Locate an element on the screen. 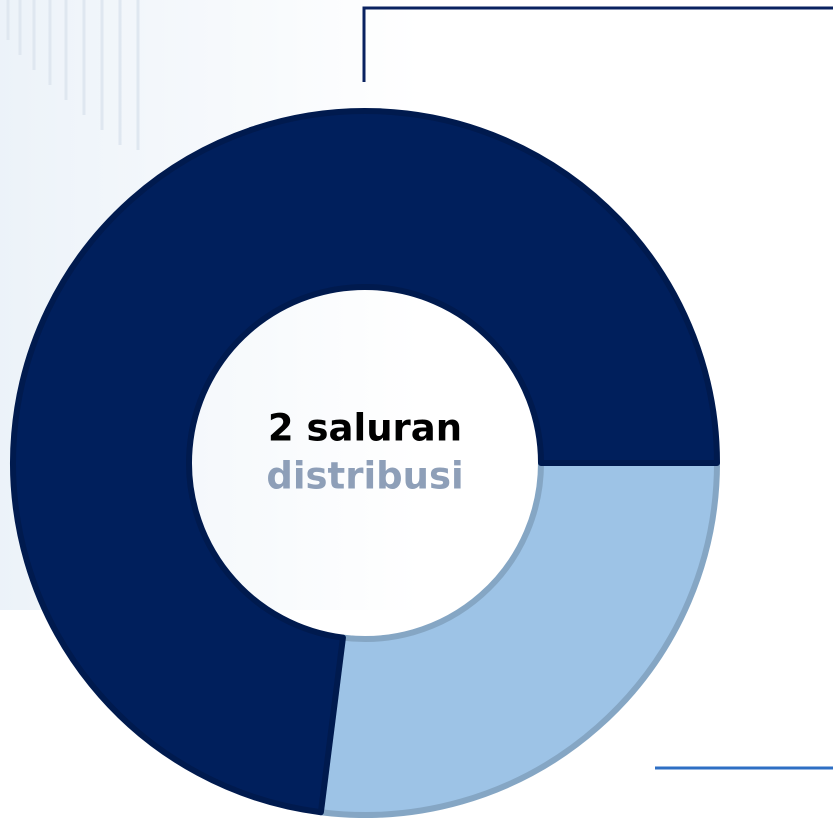  center-subtitle: distribusi is located at coordinates (364, 476).